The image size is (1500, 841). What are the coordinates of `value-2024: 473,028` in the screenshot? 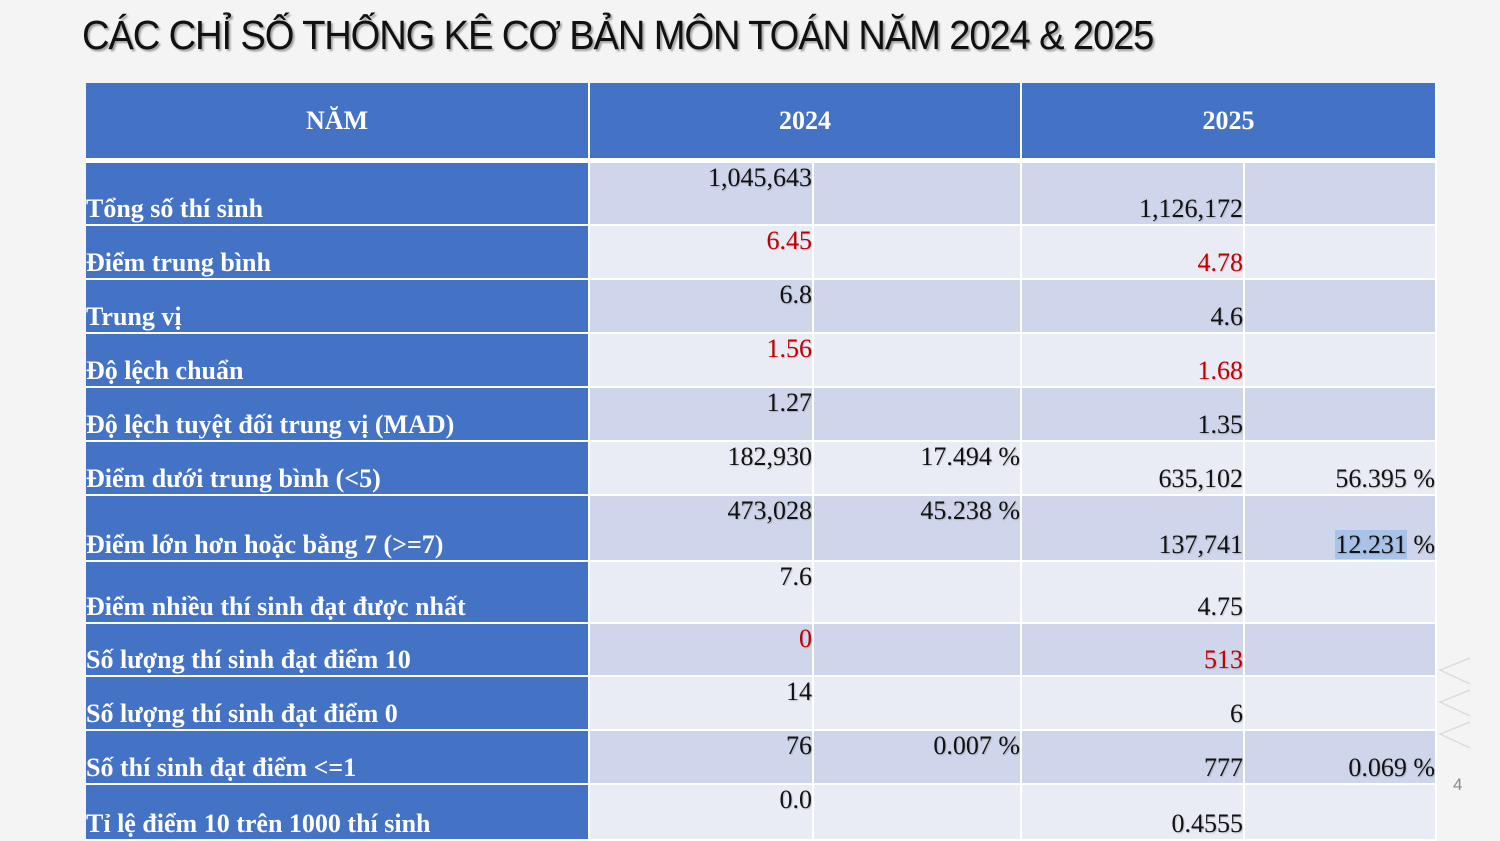 It's located at (702, 529).